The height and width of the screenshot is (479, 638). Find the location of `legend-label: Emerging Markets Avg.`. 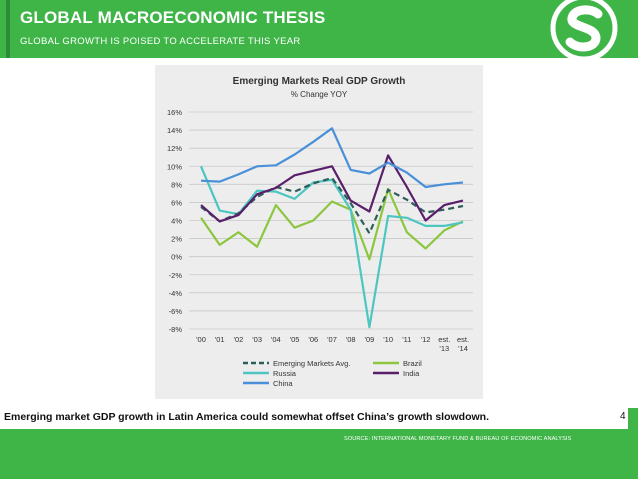

legend-label: Emerging Markets Avg. is located at coordinates (311, 363).